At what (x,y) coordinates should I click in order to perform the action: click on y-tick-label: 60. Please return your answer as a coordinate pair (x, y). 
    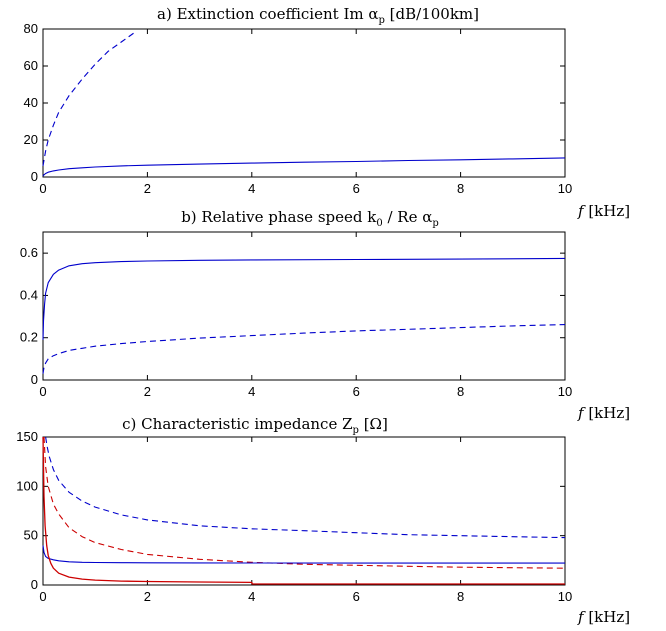
    Looking at the image, I should click on (31, 65).